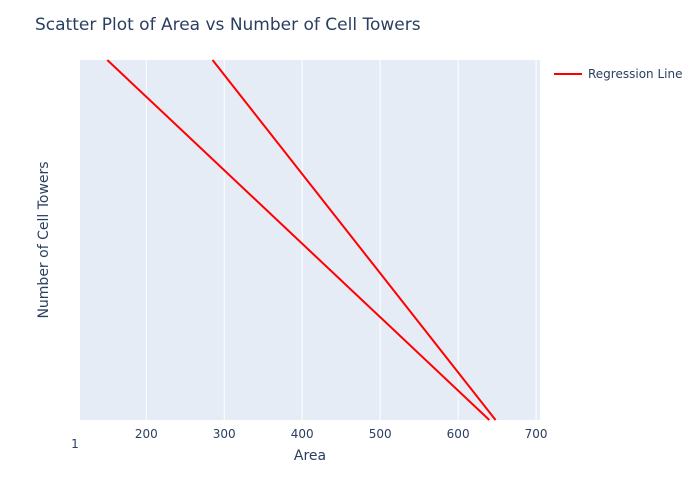  I want to click on legend-label-regression-line: Regression Line, so click(635, 74).